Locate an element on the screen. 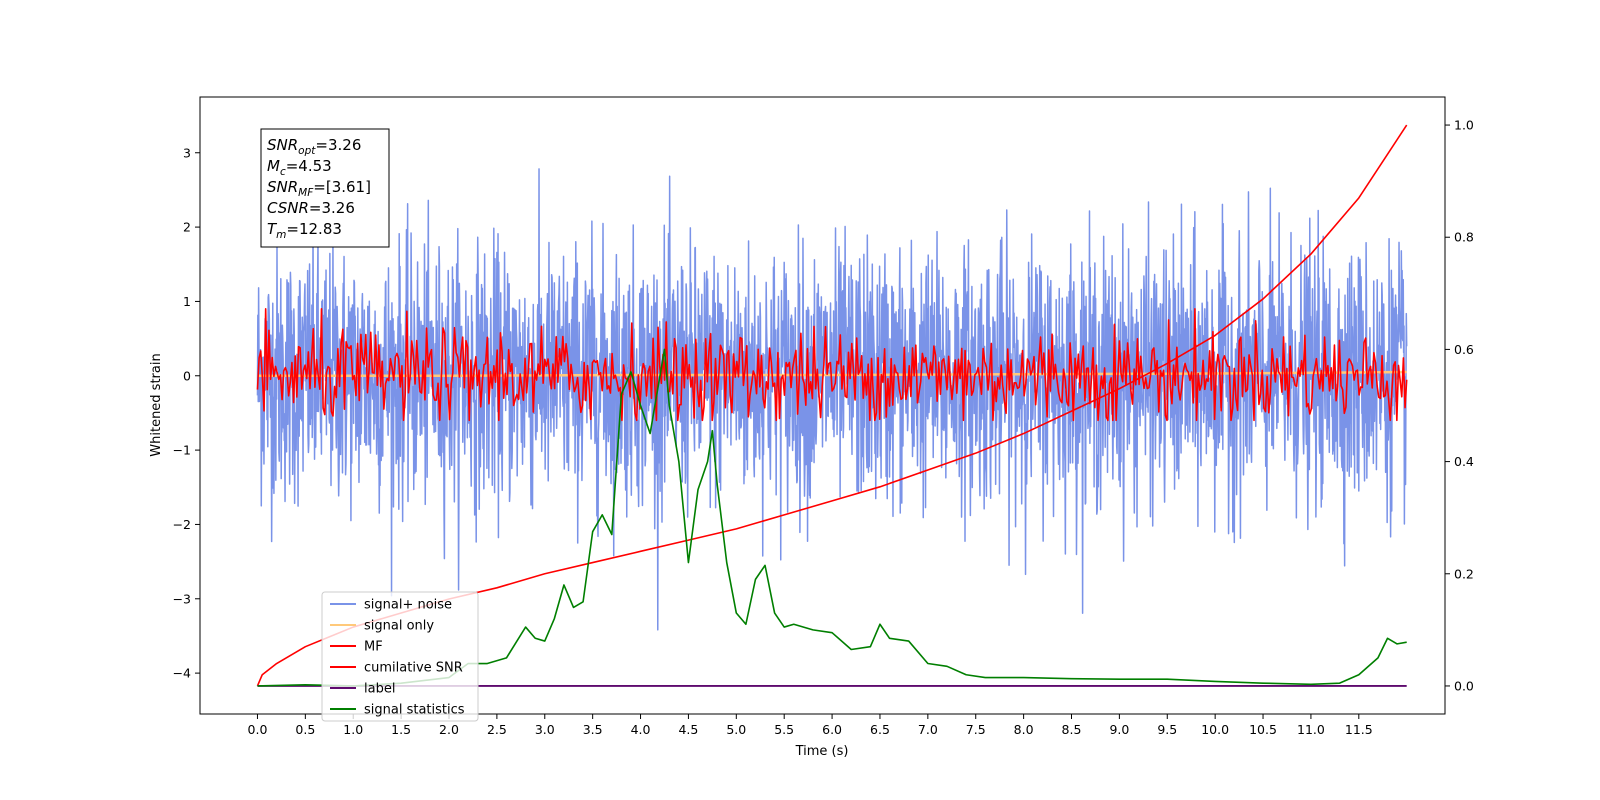 This screenshot has width=1600, height=800. annotation-line: Tm=12.83 is located at coordinates (304, 230).